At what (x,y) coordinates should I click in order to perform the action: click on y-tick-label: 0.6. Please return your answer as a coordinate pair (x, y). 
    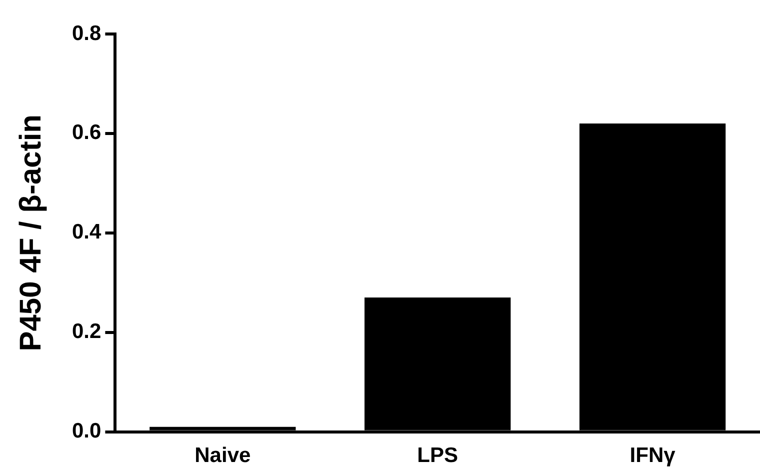
    Looking at the image, I should click on (87, 132).